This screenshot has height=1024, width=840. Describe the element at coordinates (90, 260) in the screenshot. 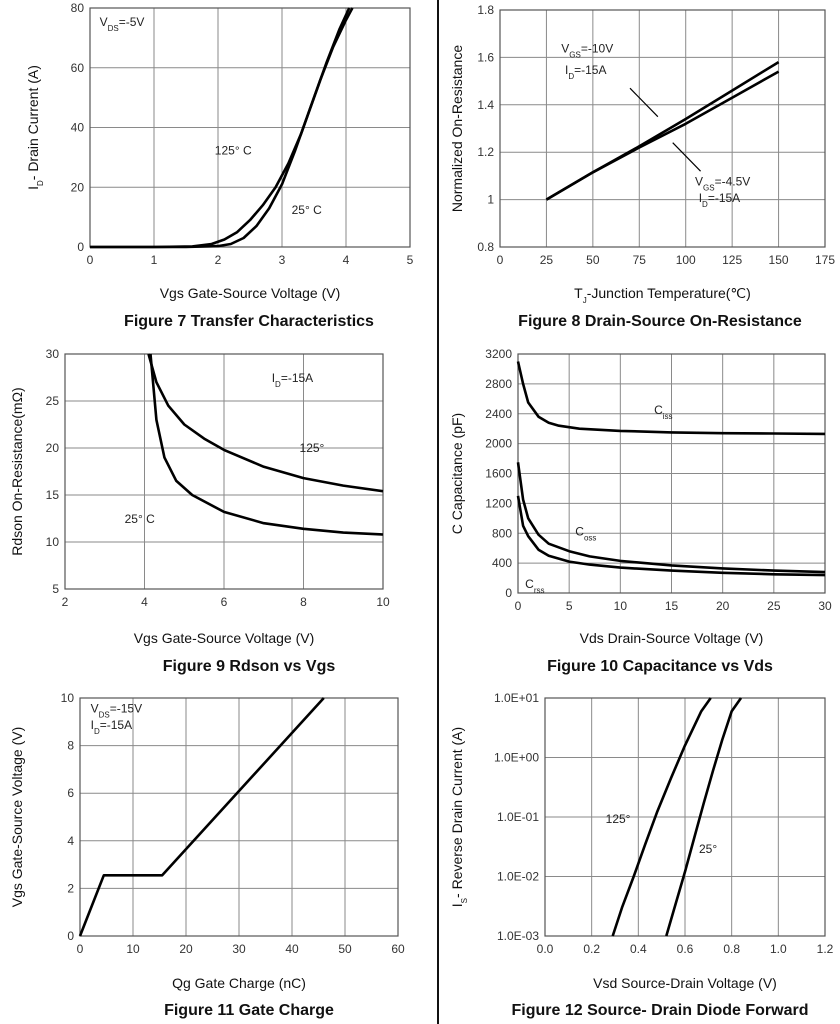

I see `fig7-xtick-label: 0` at that location.